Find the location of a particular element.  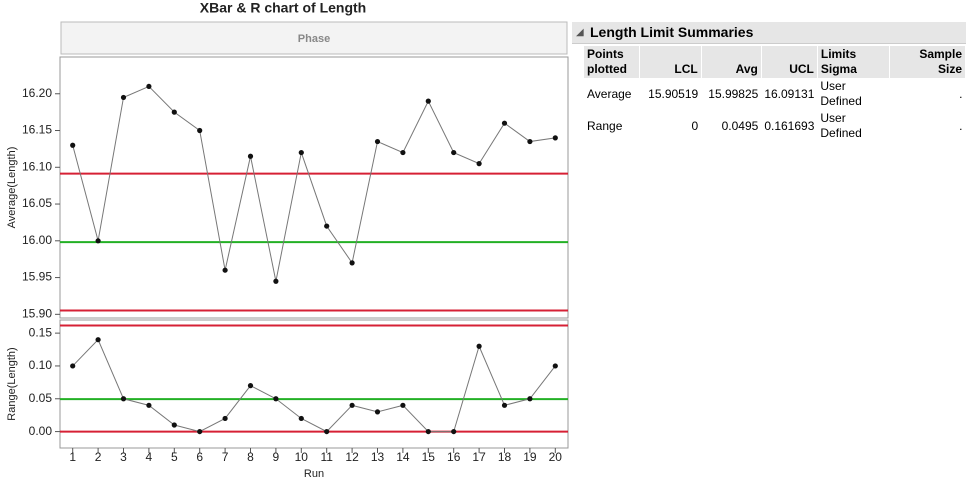

y-axis-label: Range(Length) is located at coordinates (12, 383).